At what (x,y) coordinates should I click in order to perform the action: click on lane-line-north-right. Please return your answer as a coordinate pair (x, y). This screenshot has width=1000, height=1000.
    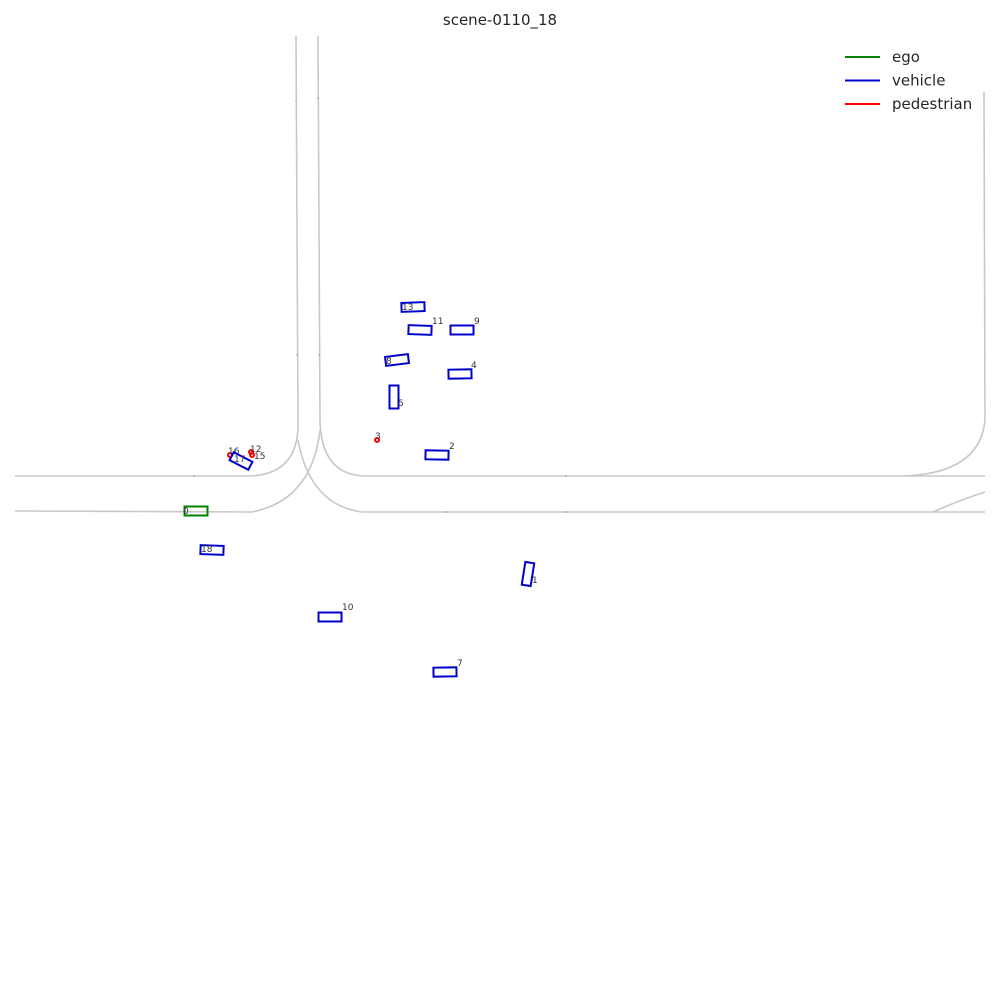
    Looking at the image, I should click on (319, 228).